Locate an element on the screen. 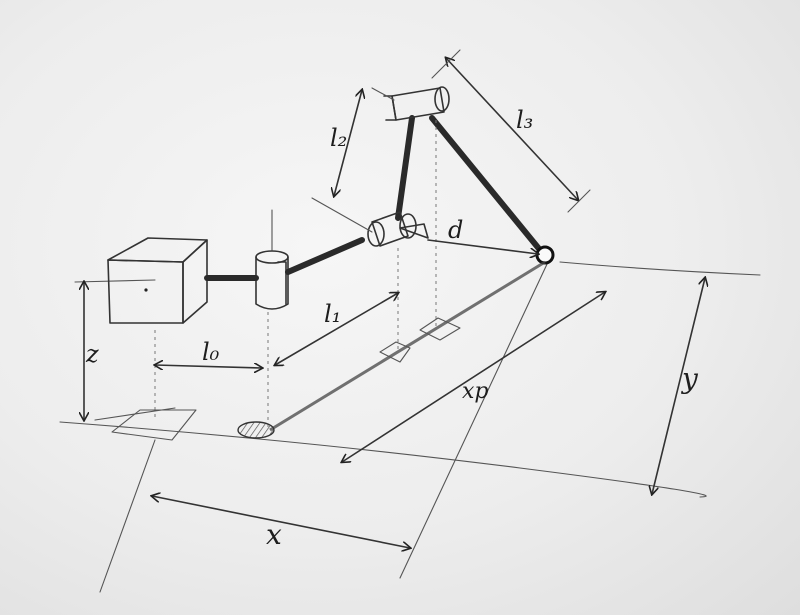  dim-xp is located at coordinates (473, 377).